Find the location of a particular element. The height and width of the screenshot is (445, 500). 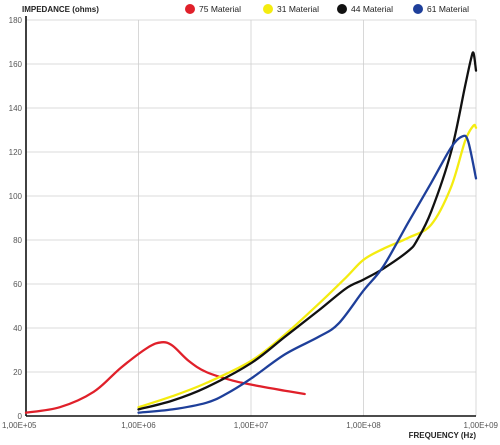

x-tick-labels: 1,00E+05 1,00E+06 1,00E+07 1,00E+08 1,00E+09 is located at coordinates (250, 425).